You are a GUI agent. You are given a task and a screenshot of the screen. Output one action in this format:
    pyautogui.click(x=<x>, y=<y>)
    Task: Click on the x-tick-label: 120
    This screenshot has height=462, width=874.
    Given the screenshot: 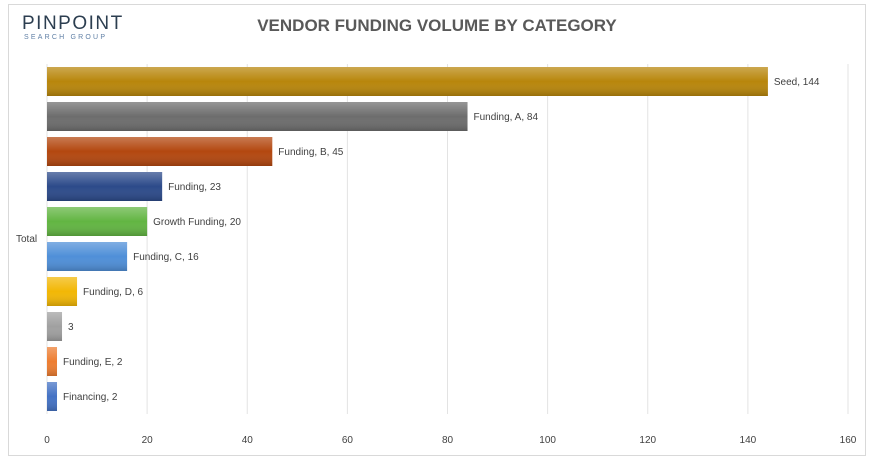 What is the action you would take?
    pyautogui.click(x=647, y=440)
    